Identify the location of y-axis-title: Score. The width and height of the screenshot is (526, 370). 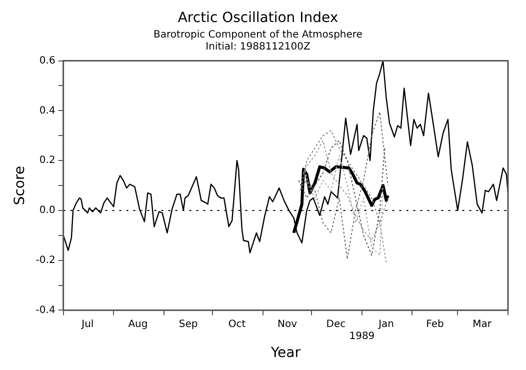
(20, 186).